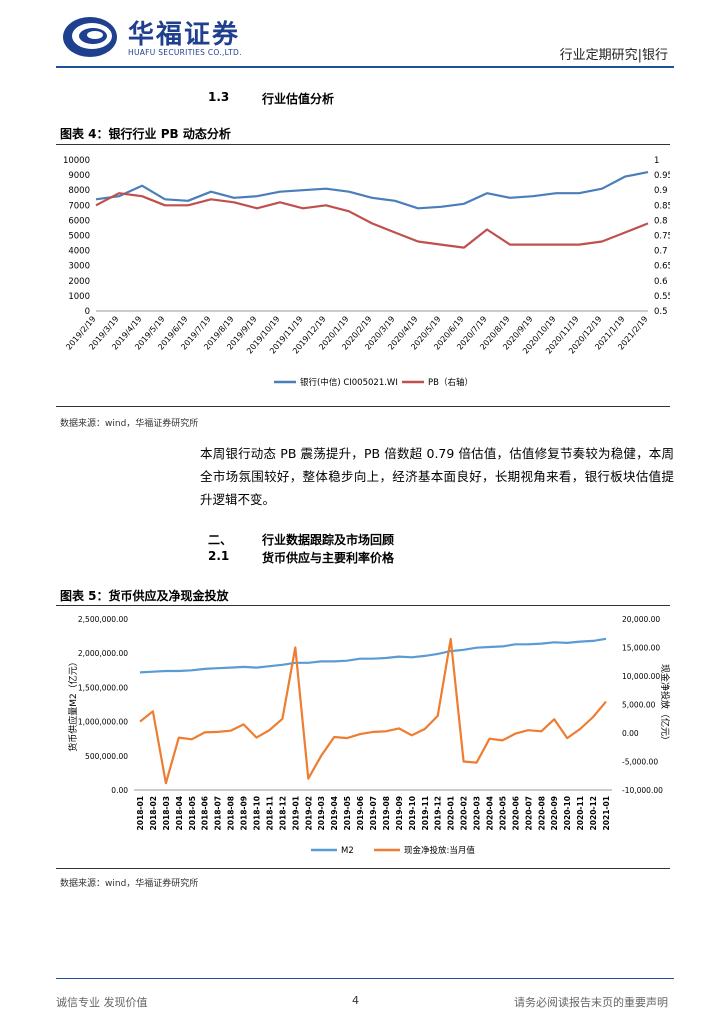 Image resolution: width=724 pixels, height=1024 pixels. Describe the element at coordinates (373, 813) in the screenshot. I see `x-tick-label: 2019-07` at that location.